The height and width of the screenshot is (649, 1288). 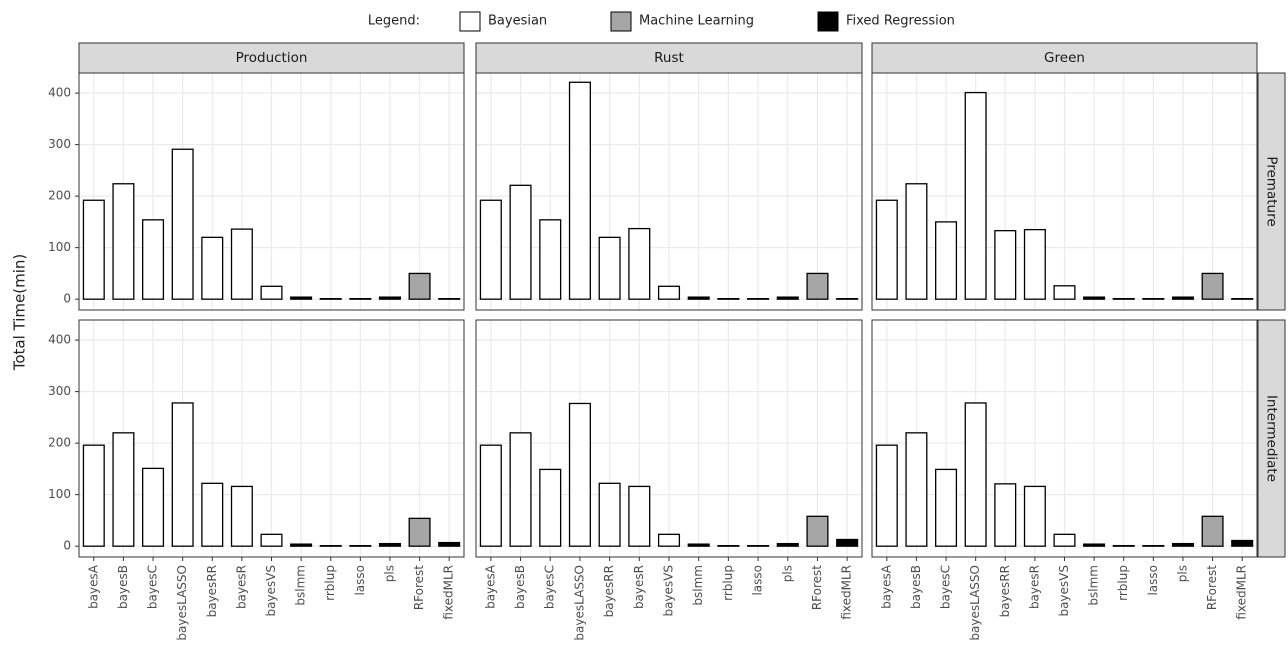 I want to click on y-axis-label: Total Time(min), so click(x=20, y=313).